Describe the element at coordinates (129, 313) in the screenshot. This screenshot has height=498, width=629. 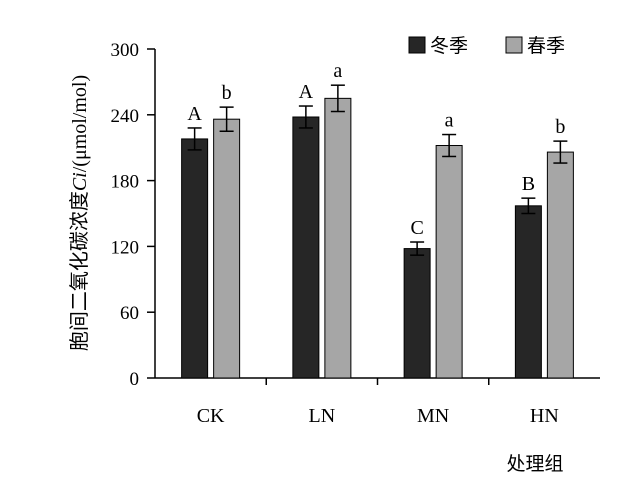
I see `y-tick-label: 60` at that location.